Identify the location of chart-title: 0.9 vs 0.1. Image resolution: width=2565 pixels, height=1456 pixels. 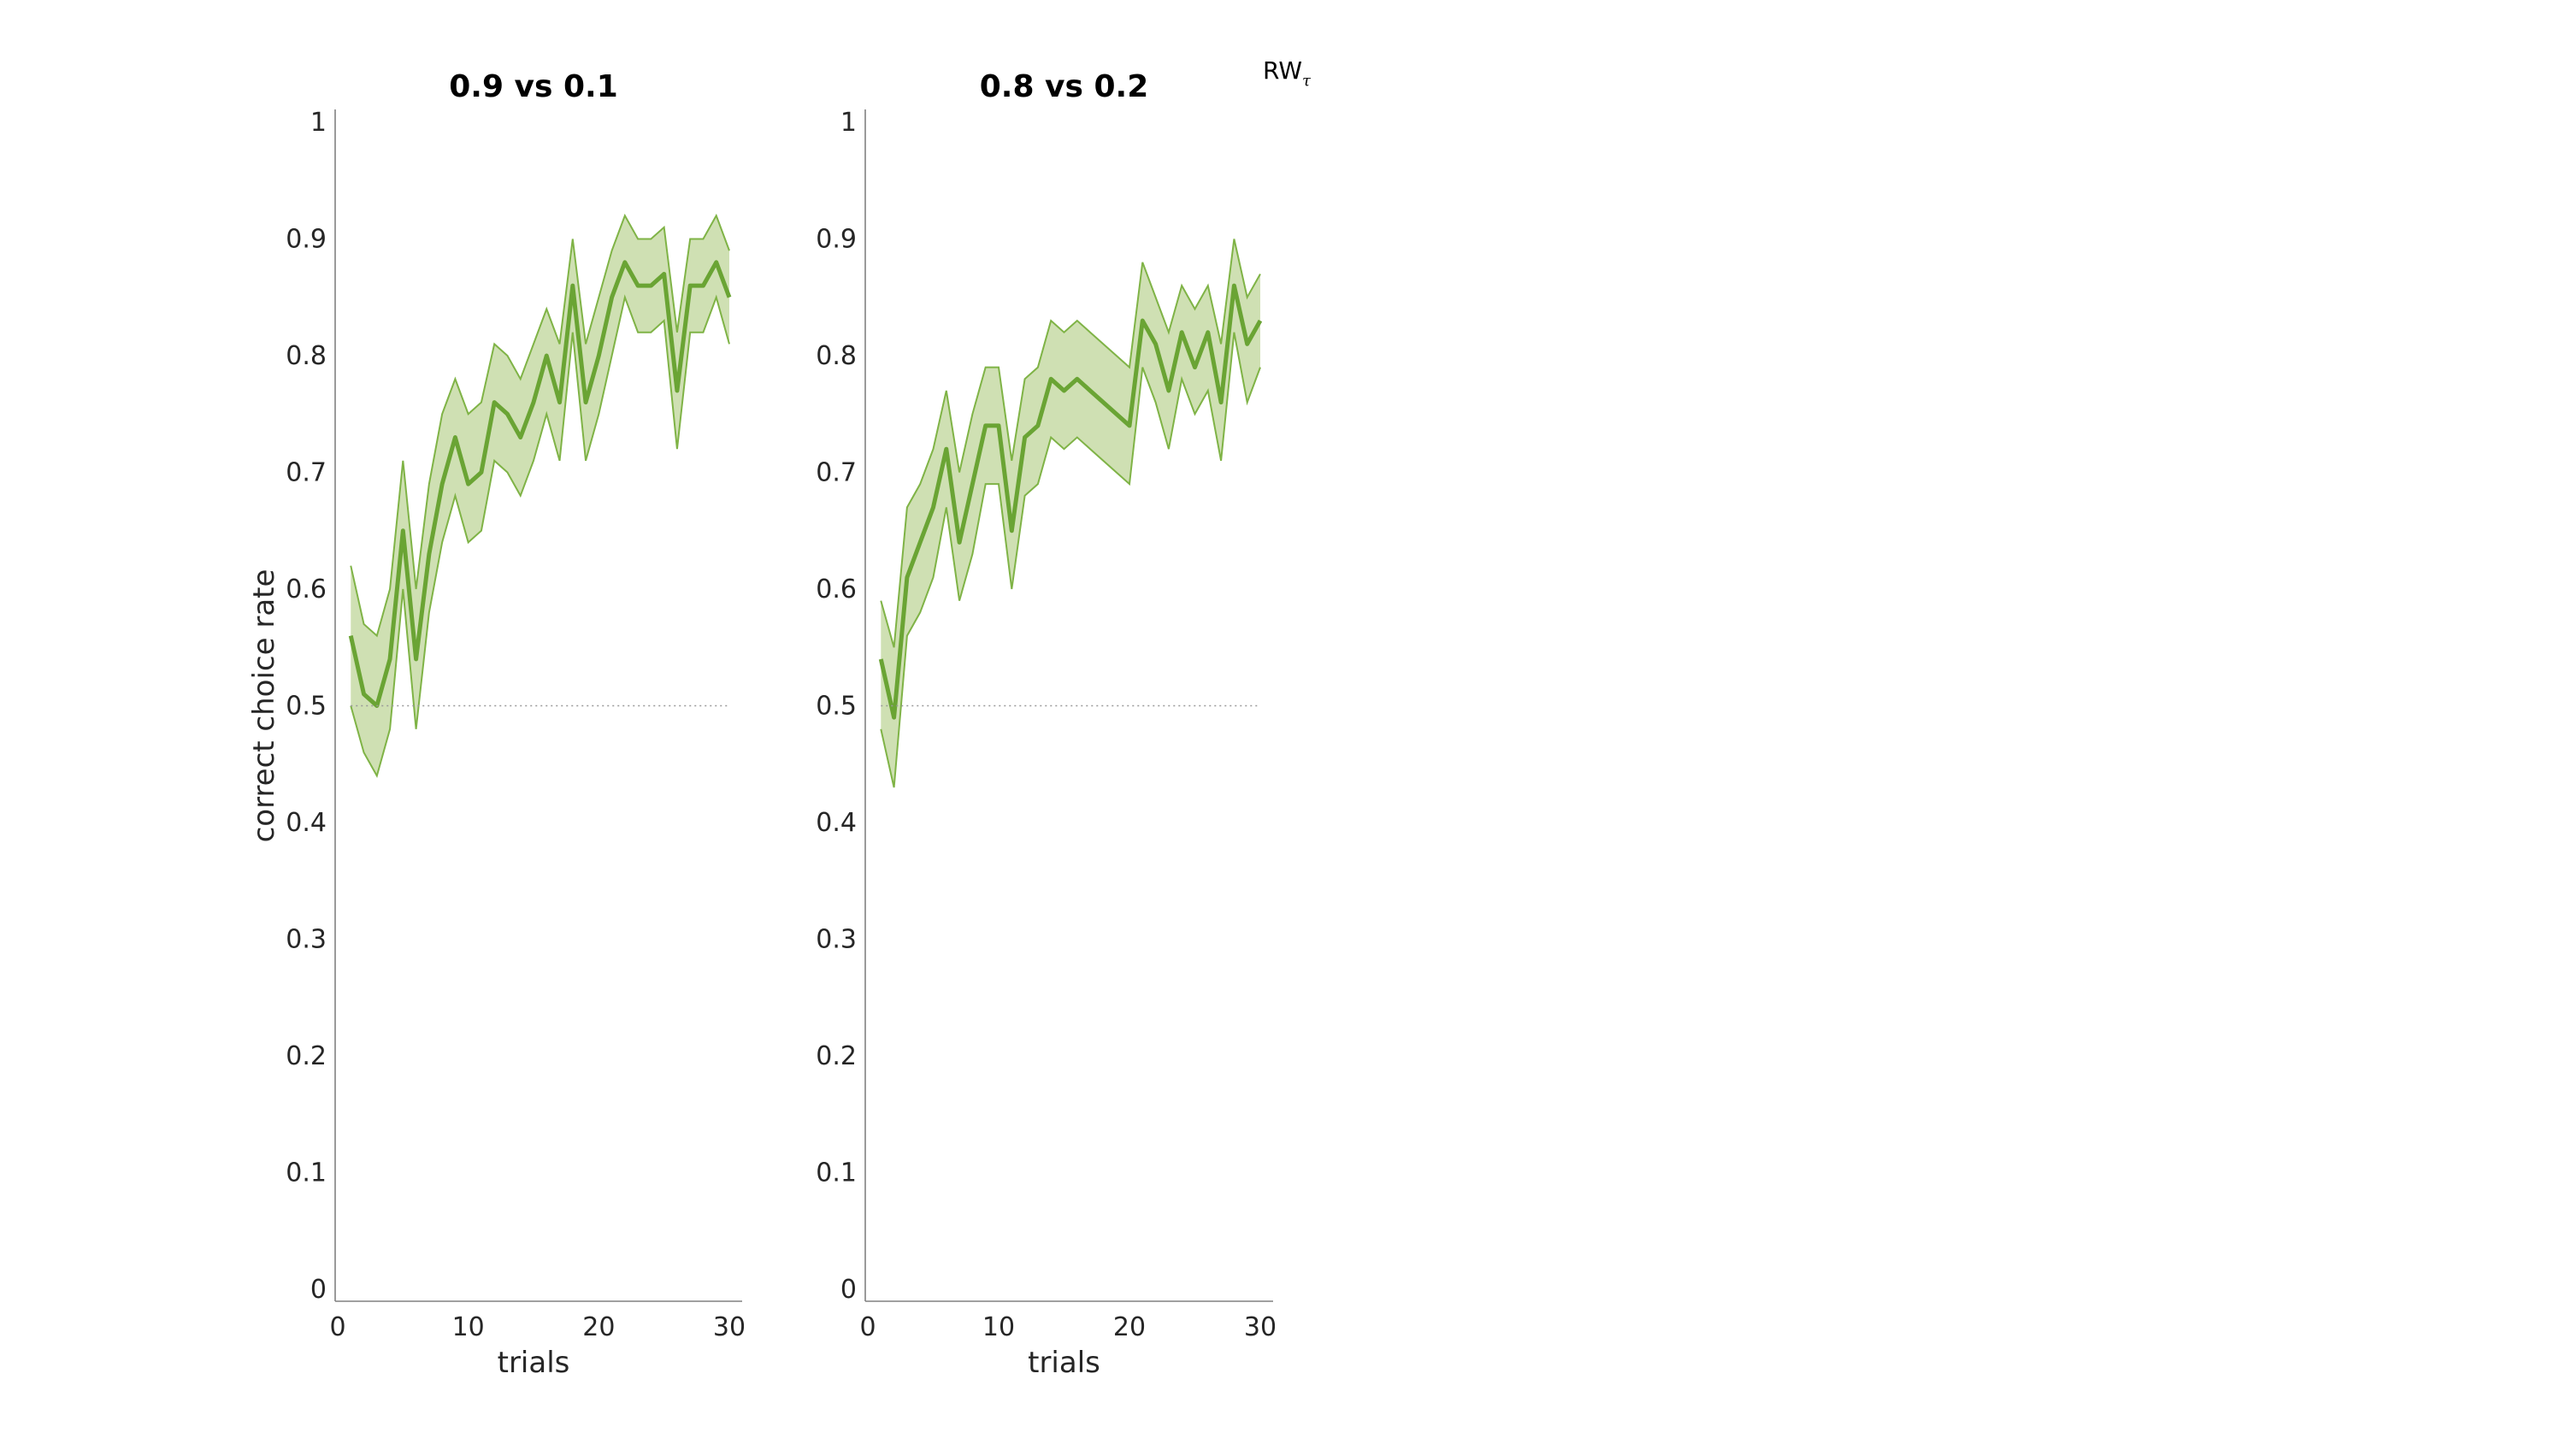
(533, 86).